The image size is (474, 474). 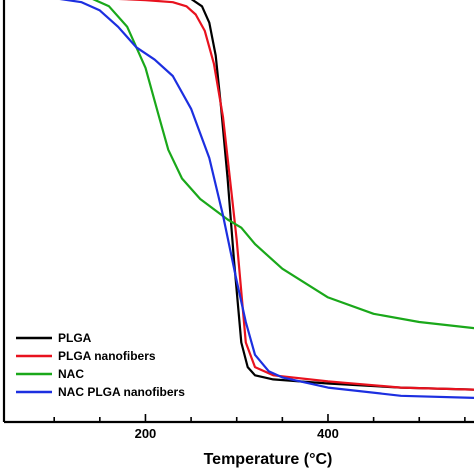 I want to click on legend-label-nac: NAC, so click(x=71, y=374).